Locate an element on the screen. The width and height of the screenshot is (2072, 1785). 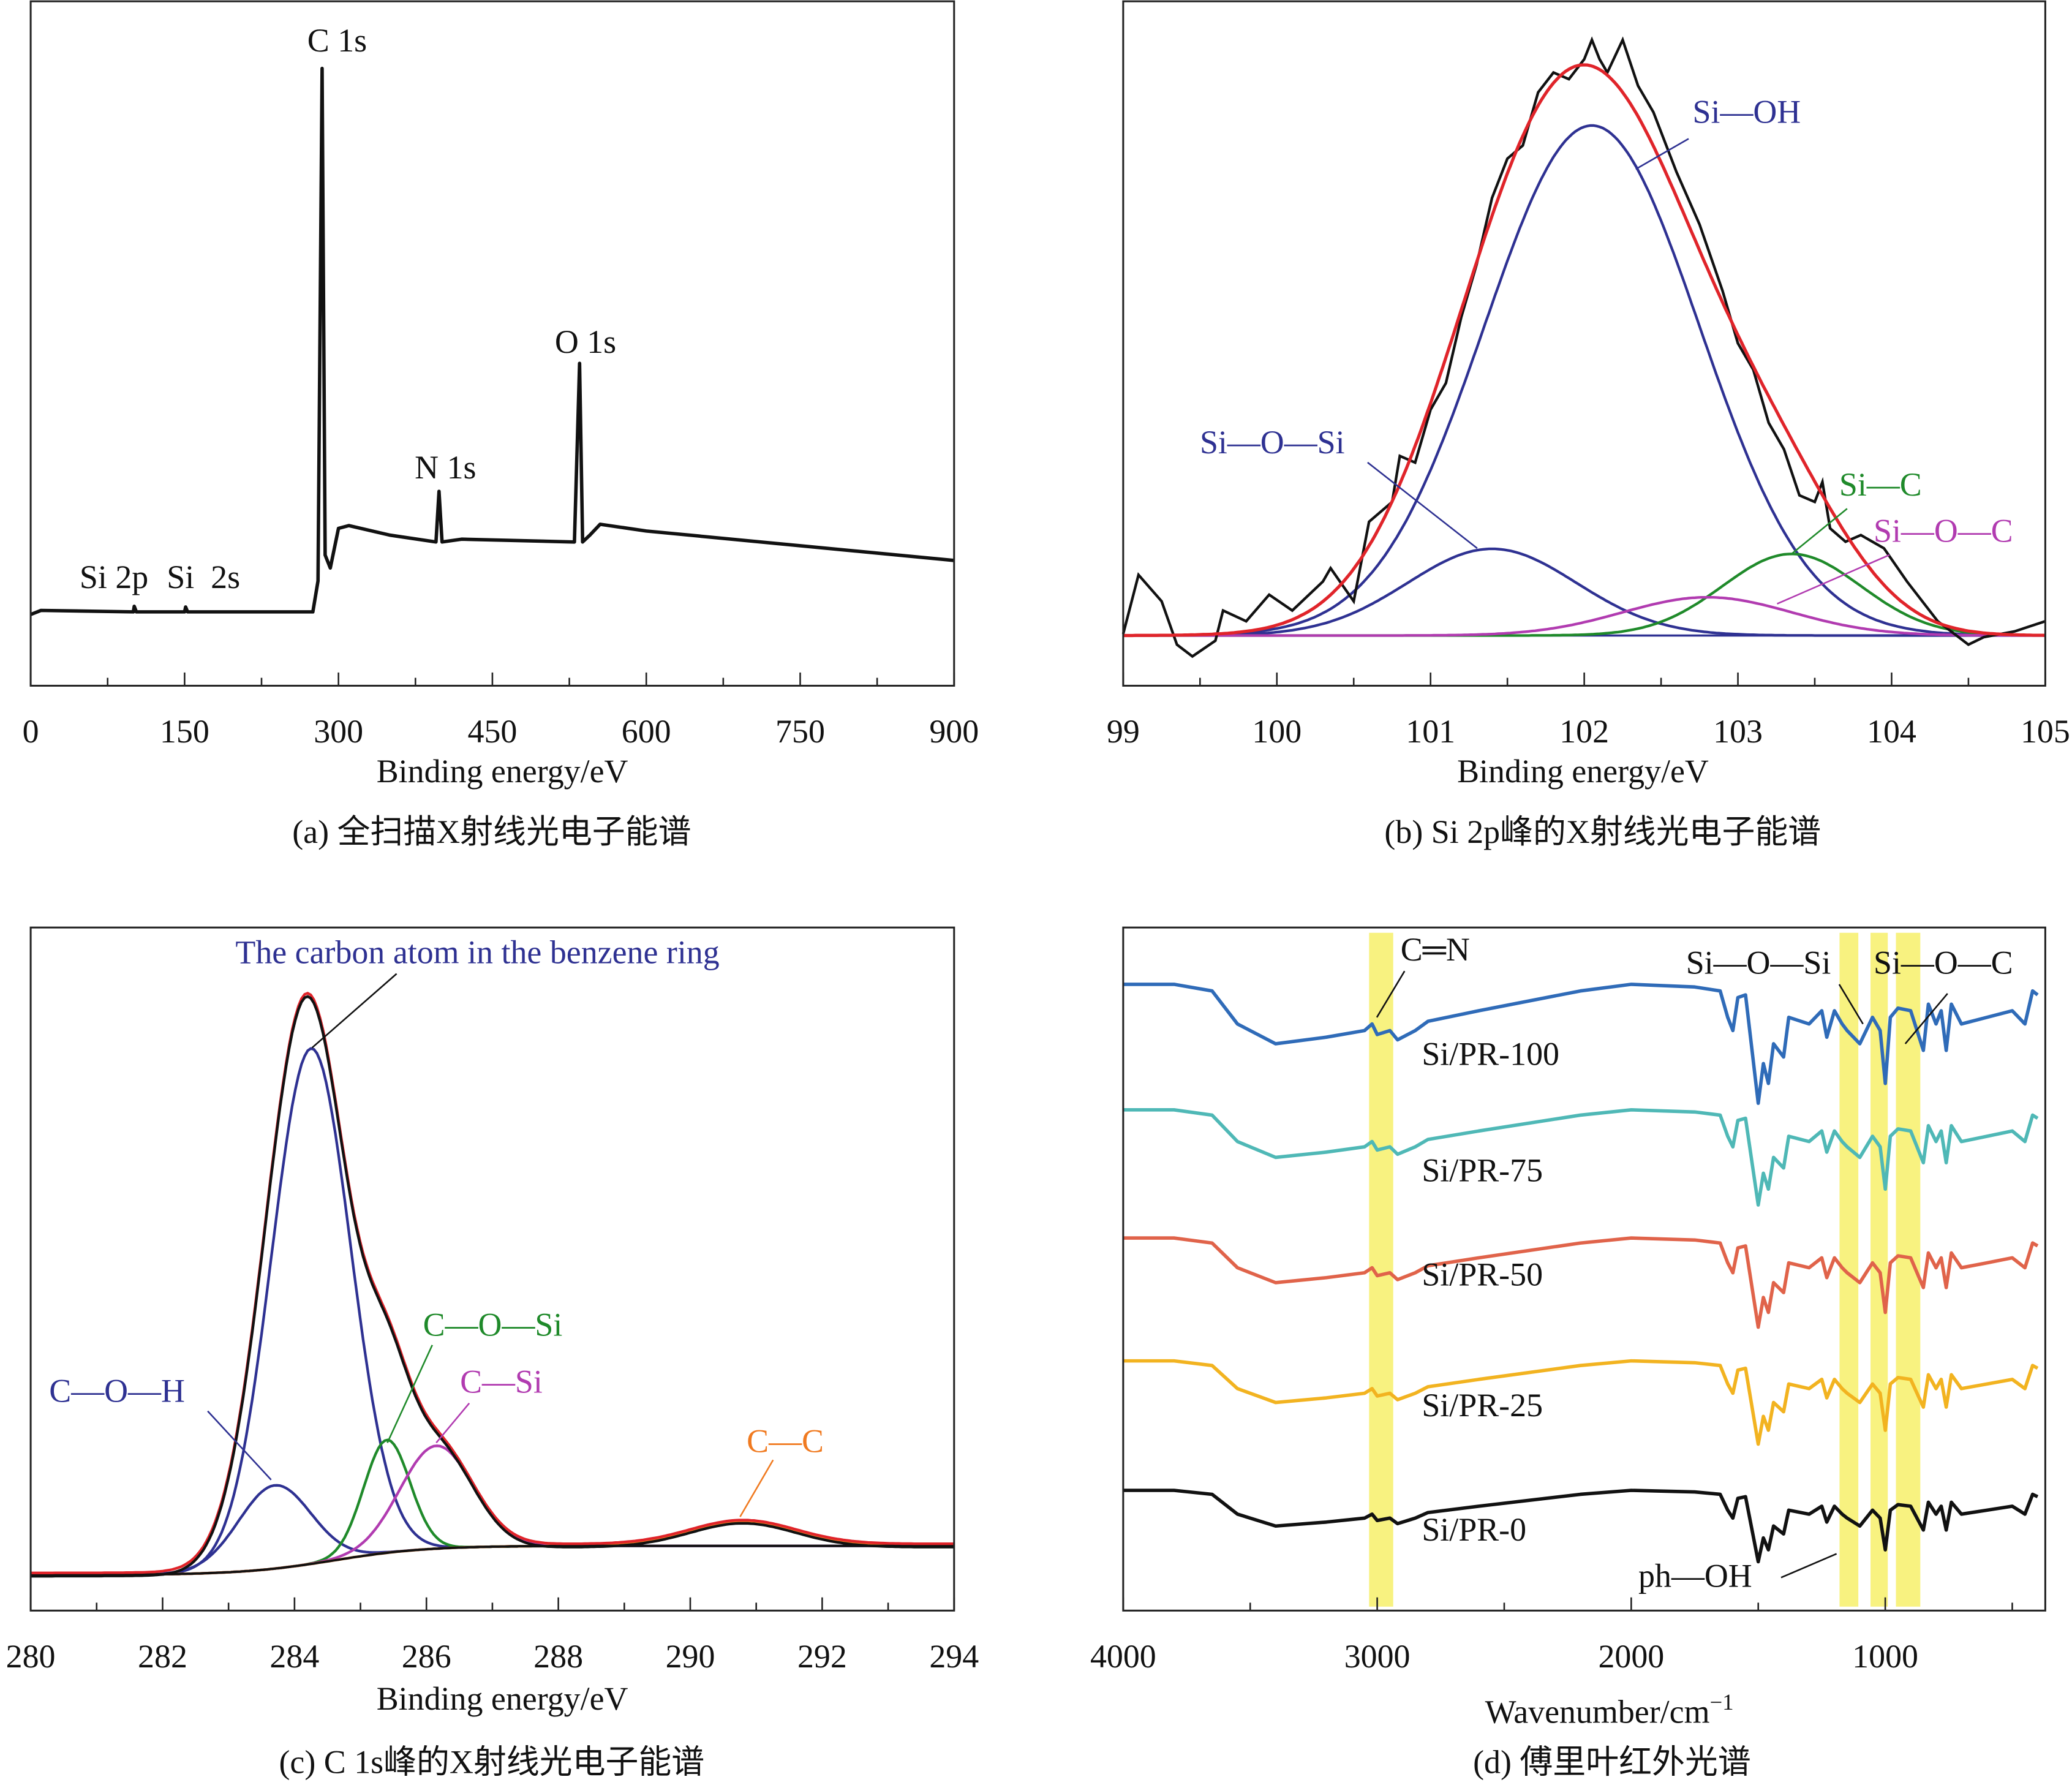
series-Si/PR-0 is located at coordinates (1581, 1526).